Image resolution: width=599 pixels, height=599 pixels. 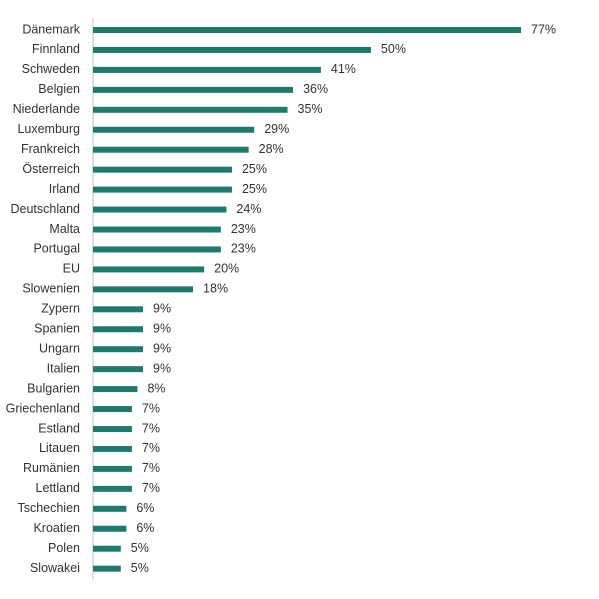 What do you see at coordinates (51, 169) in the screenshot?
I see `category-label: Österreich` at bounding box center [51, 169].